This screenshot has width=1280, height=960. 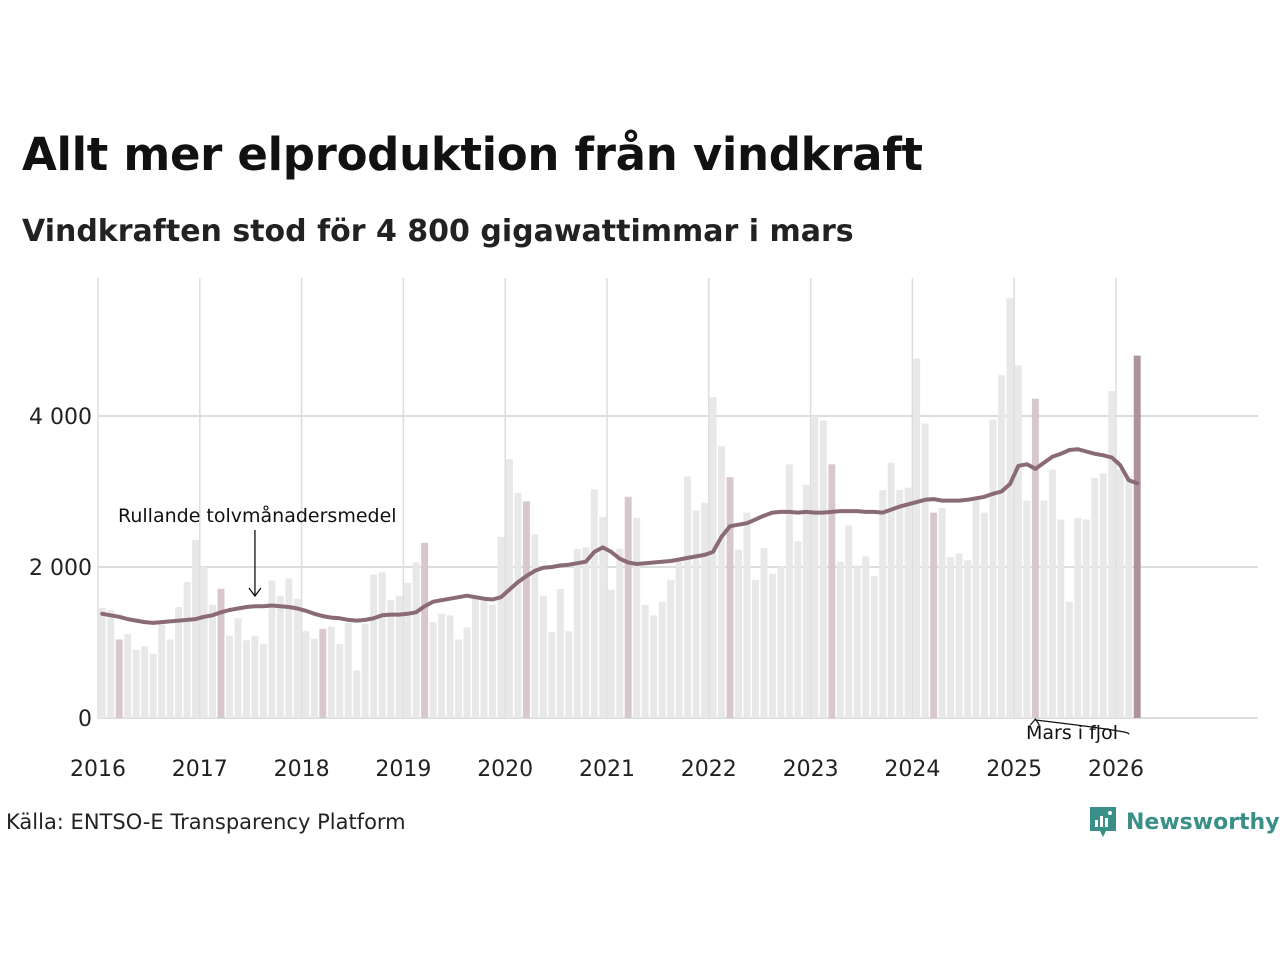 I want to click on y-tick-label: 0, so click(x=85, y=719).